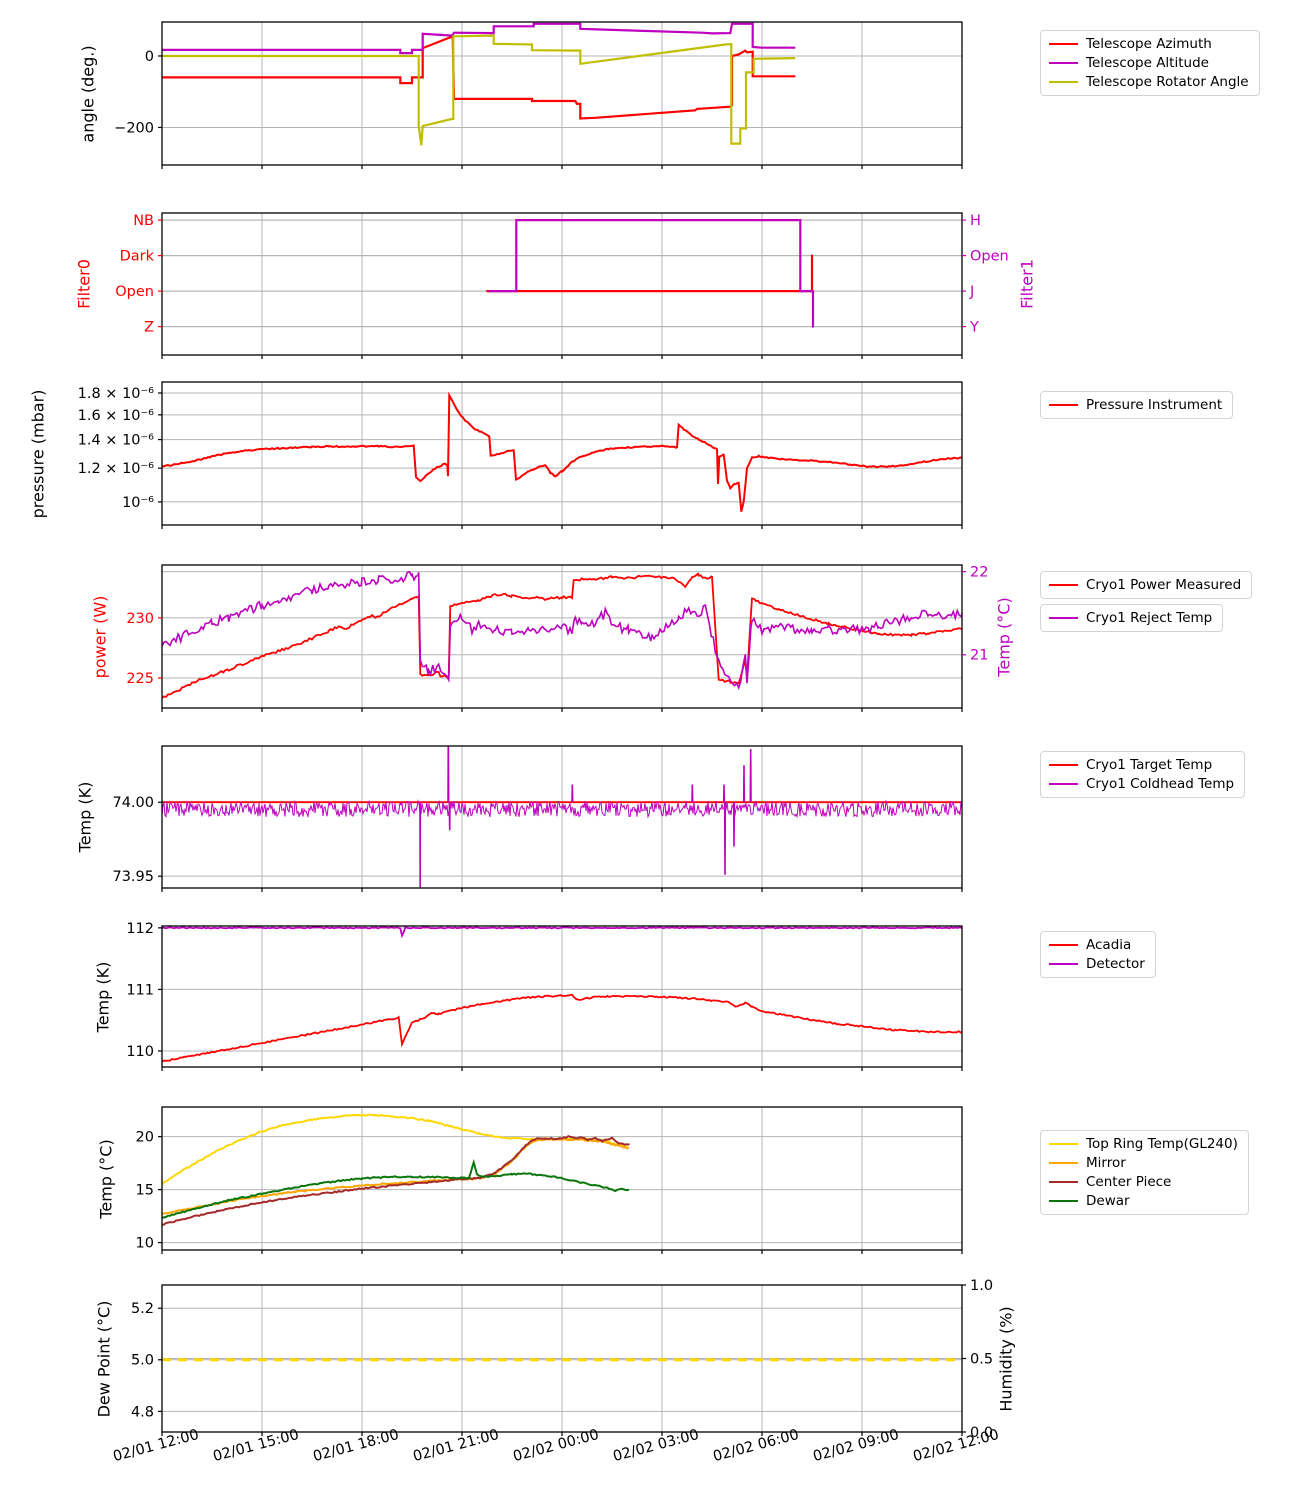 Image resolution: width=1300 pixels, height=1500 pixels. What do you see at coordinates (140, 929) in the screenshot?
I see `y-tick-label: 112` at bounding box center [140, 929].